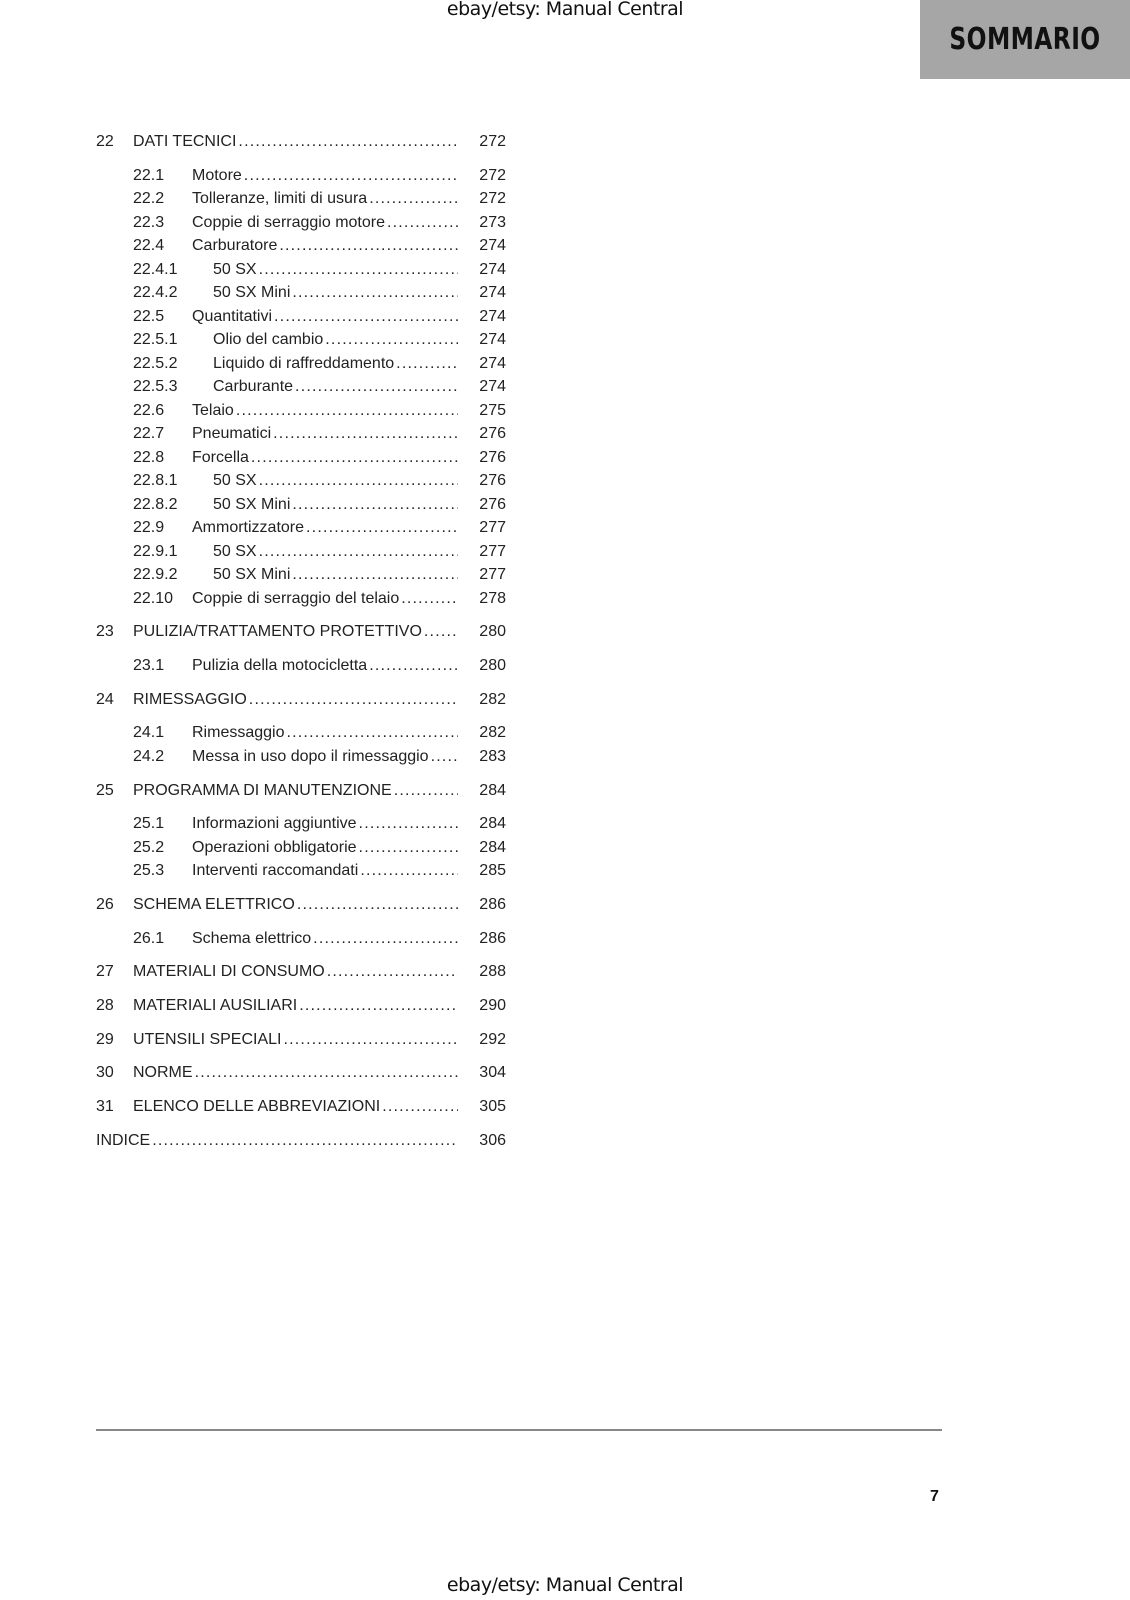 The width and height of the screenshot is (1130, 1600). What do you see at coordinates (492, 756) in the screenshot?
I see `toc-entry-page: 283` at bounding box center [492, 756].